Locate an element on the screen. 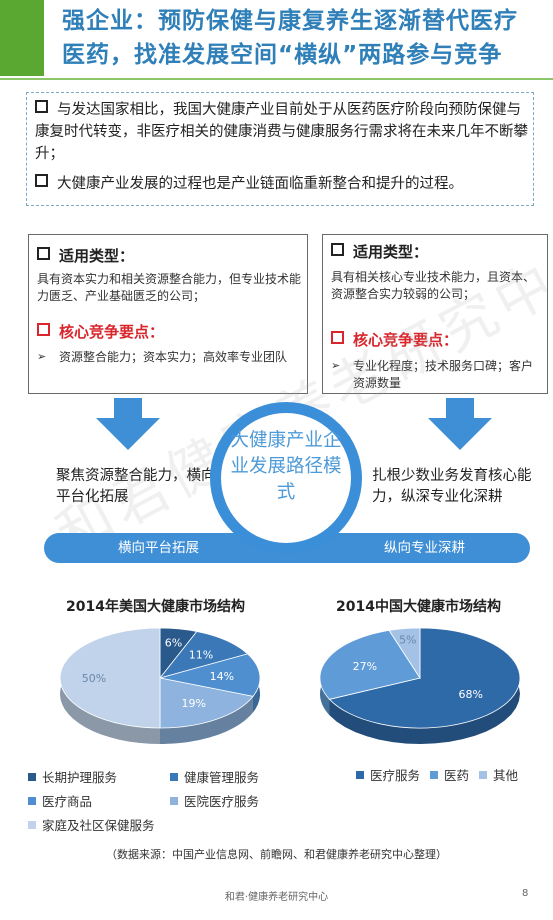 The height and width of the screenshot is (920, 553). page-title-line-1: 强企业：预防保健与康复养生逐渐替代医疗 is located at coordinates (290, 21).